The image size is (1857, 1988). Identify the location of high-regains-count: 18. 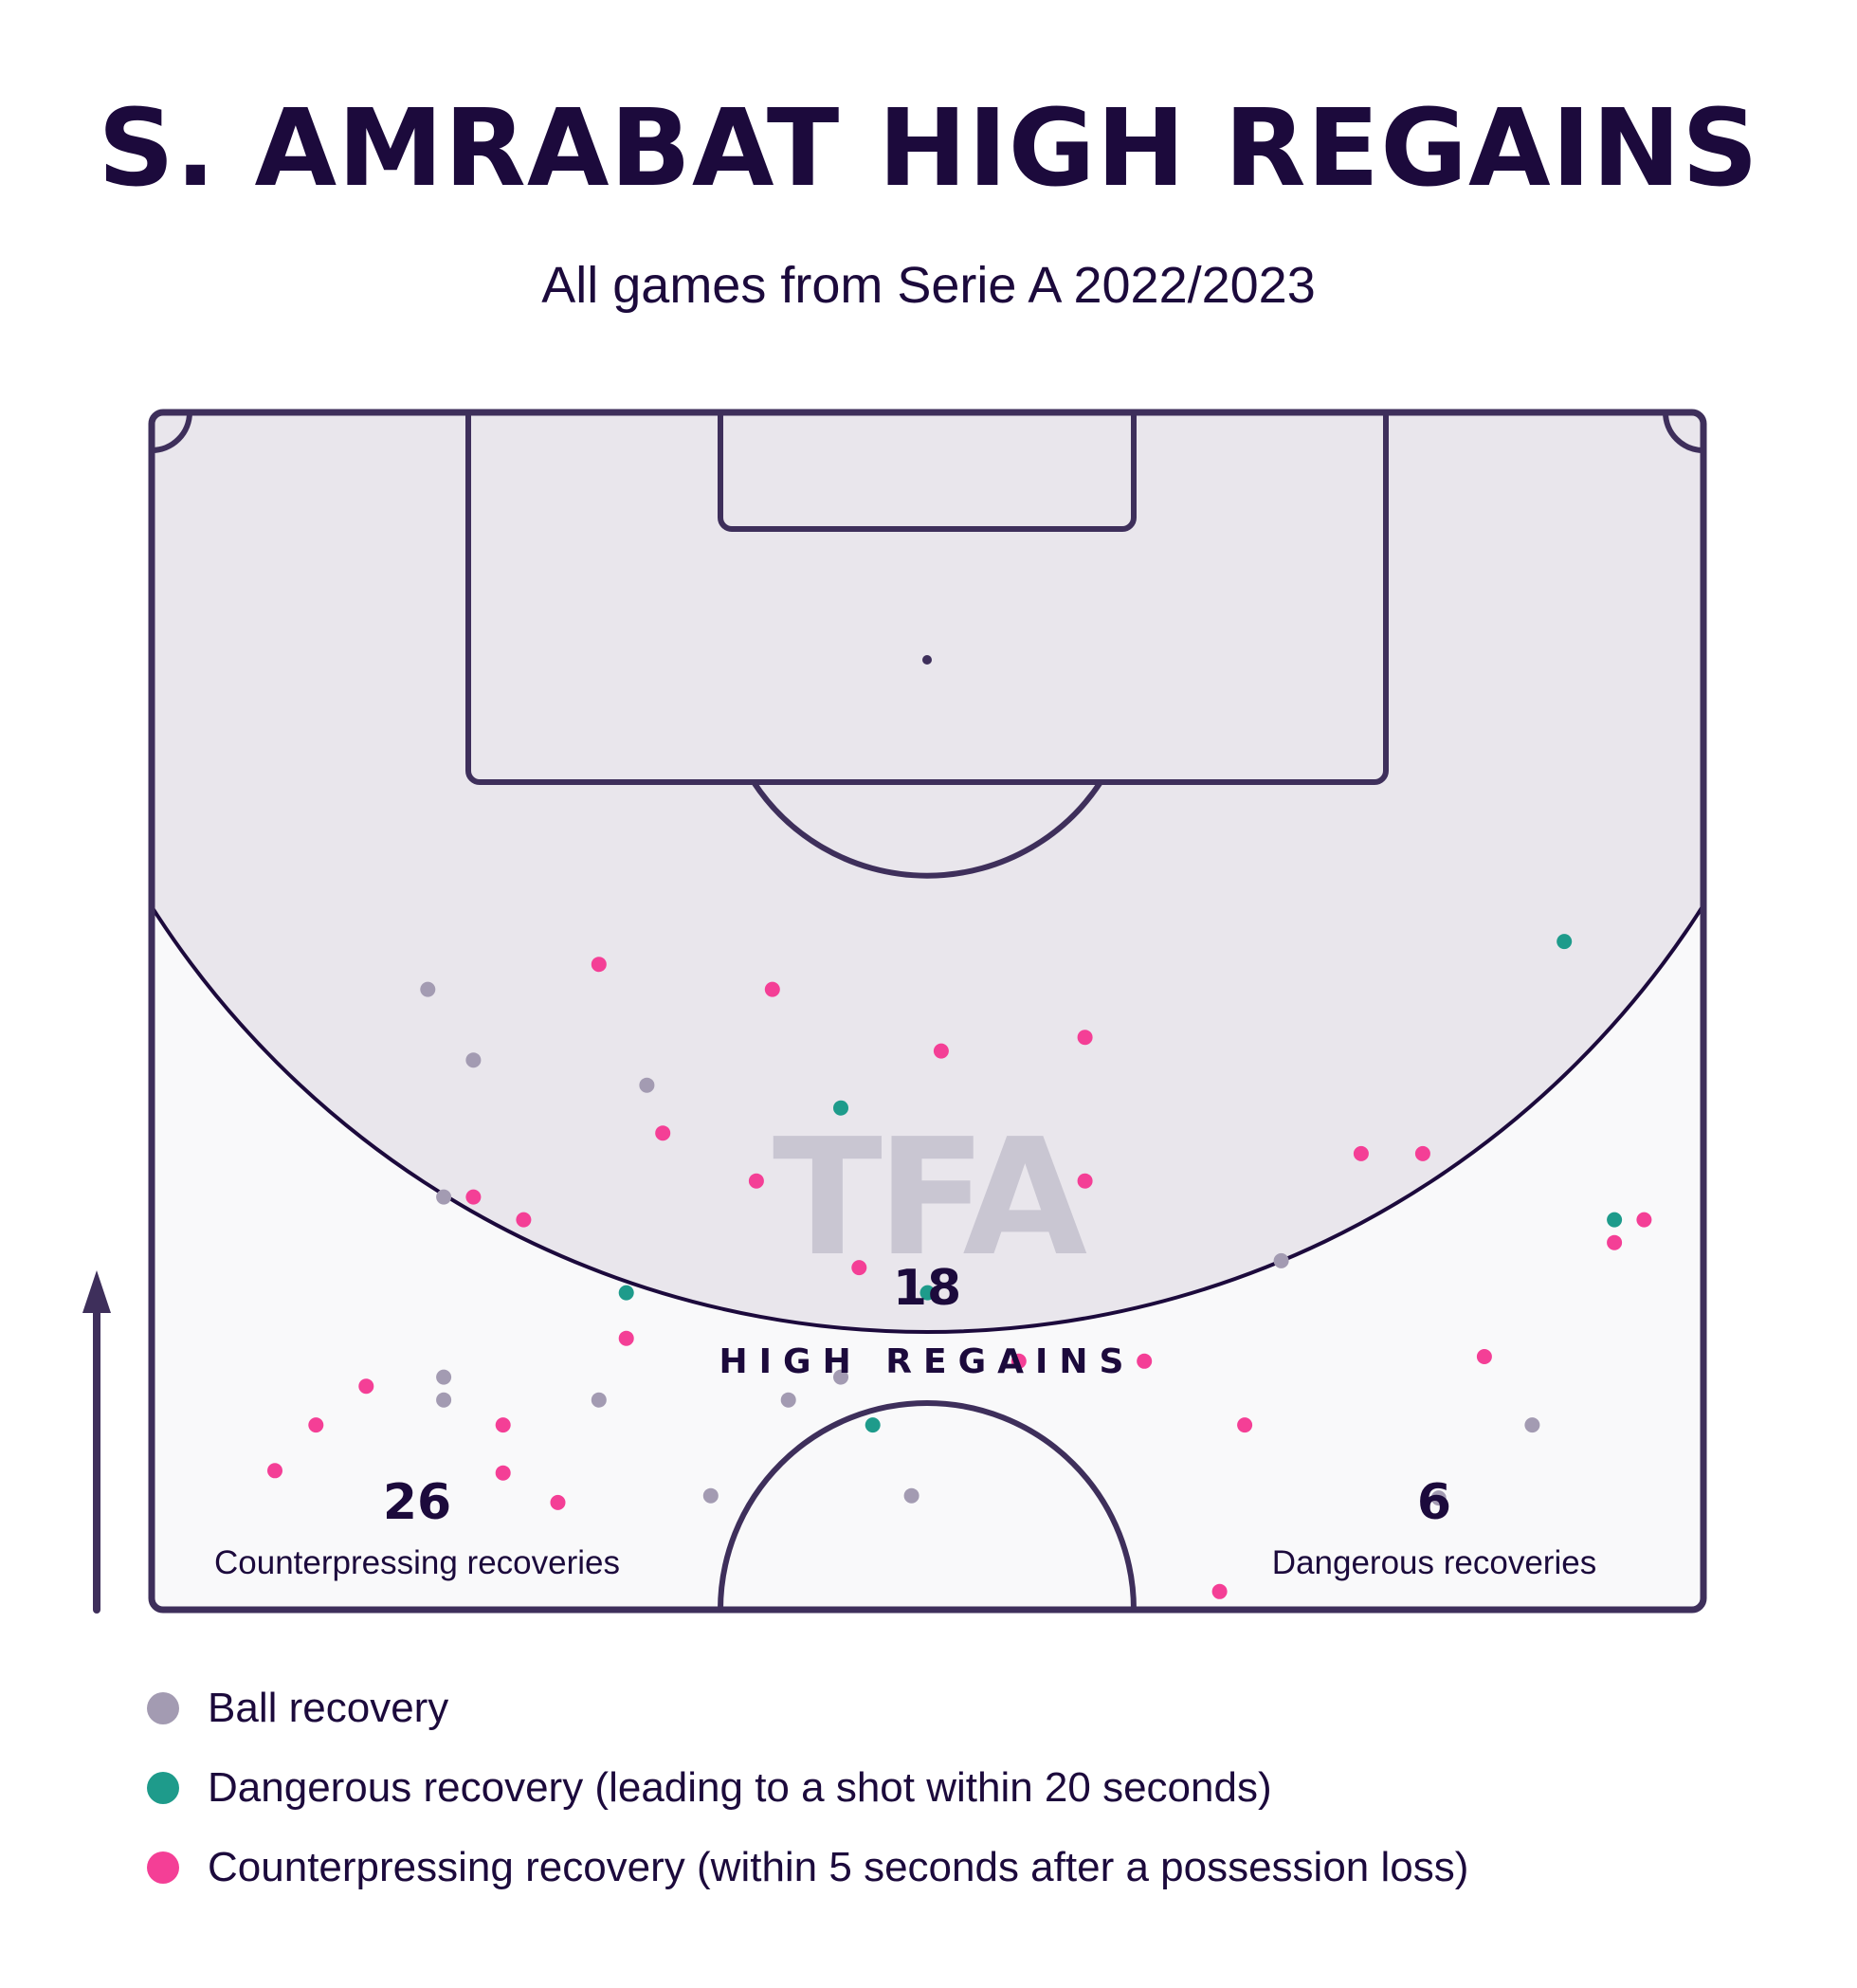
(927, 1288).